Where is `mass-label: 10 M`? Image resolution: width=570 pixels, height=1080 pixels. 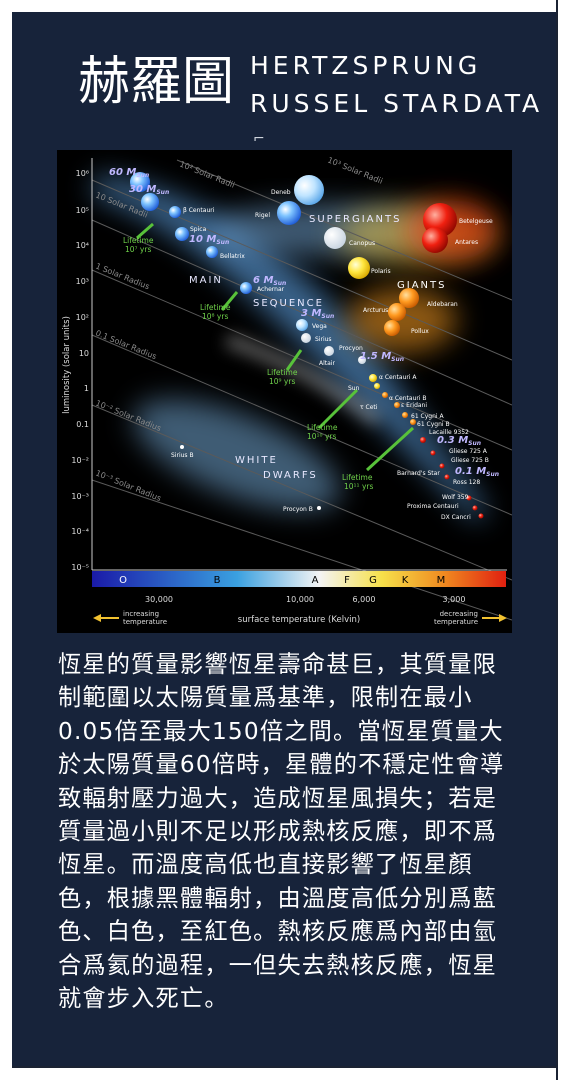 mass-label: 10 M is located at coordinates (202, 239).